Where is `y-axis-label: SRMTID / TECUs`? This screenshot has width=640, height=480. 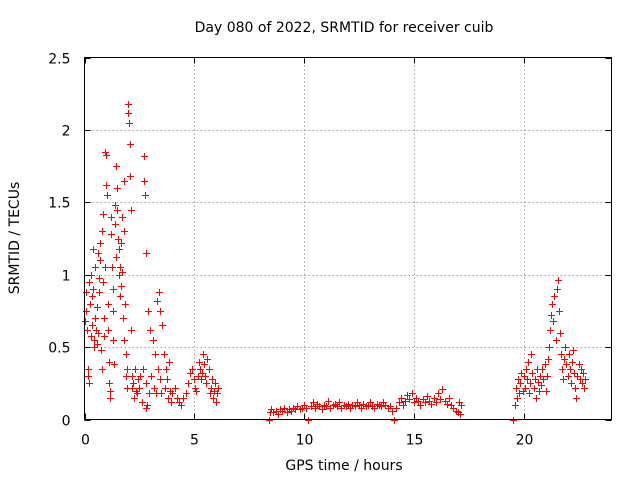
y-axis-label: SRMTID / TECUs is located at coordinates (15, 238).